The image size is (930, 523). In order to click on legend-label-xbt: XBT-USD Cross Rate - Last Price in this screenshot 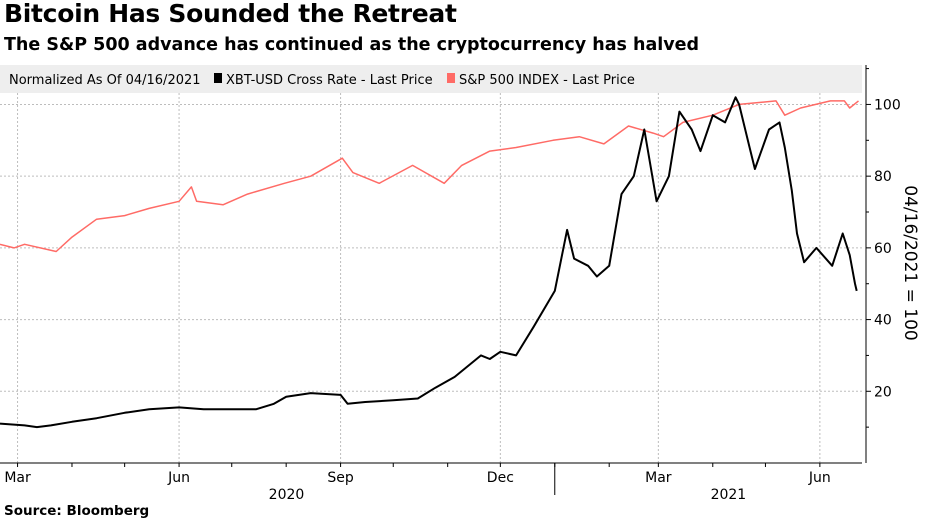, I will do `click(329, 80)`.